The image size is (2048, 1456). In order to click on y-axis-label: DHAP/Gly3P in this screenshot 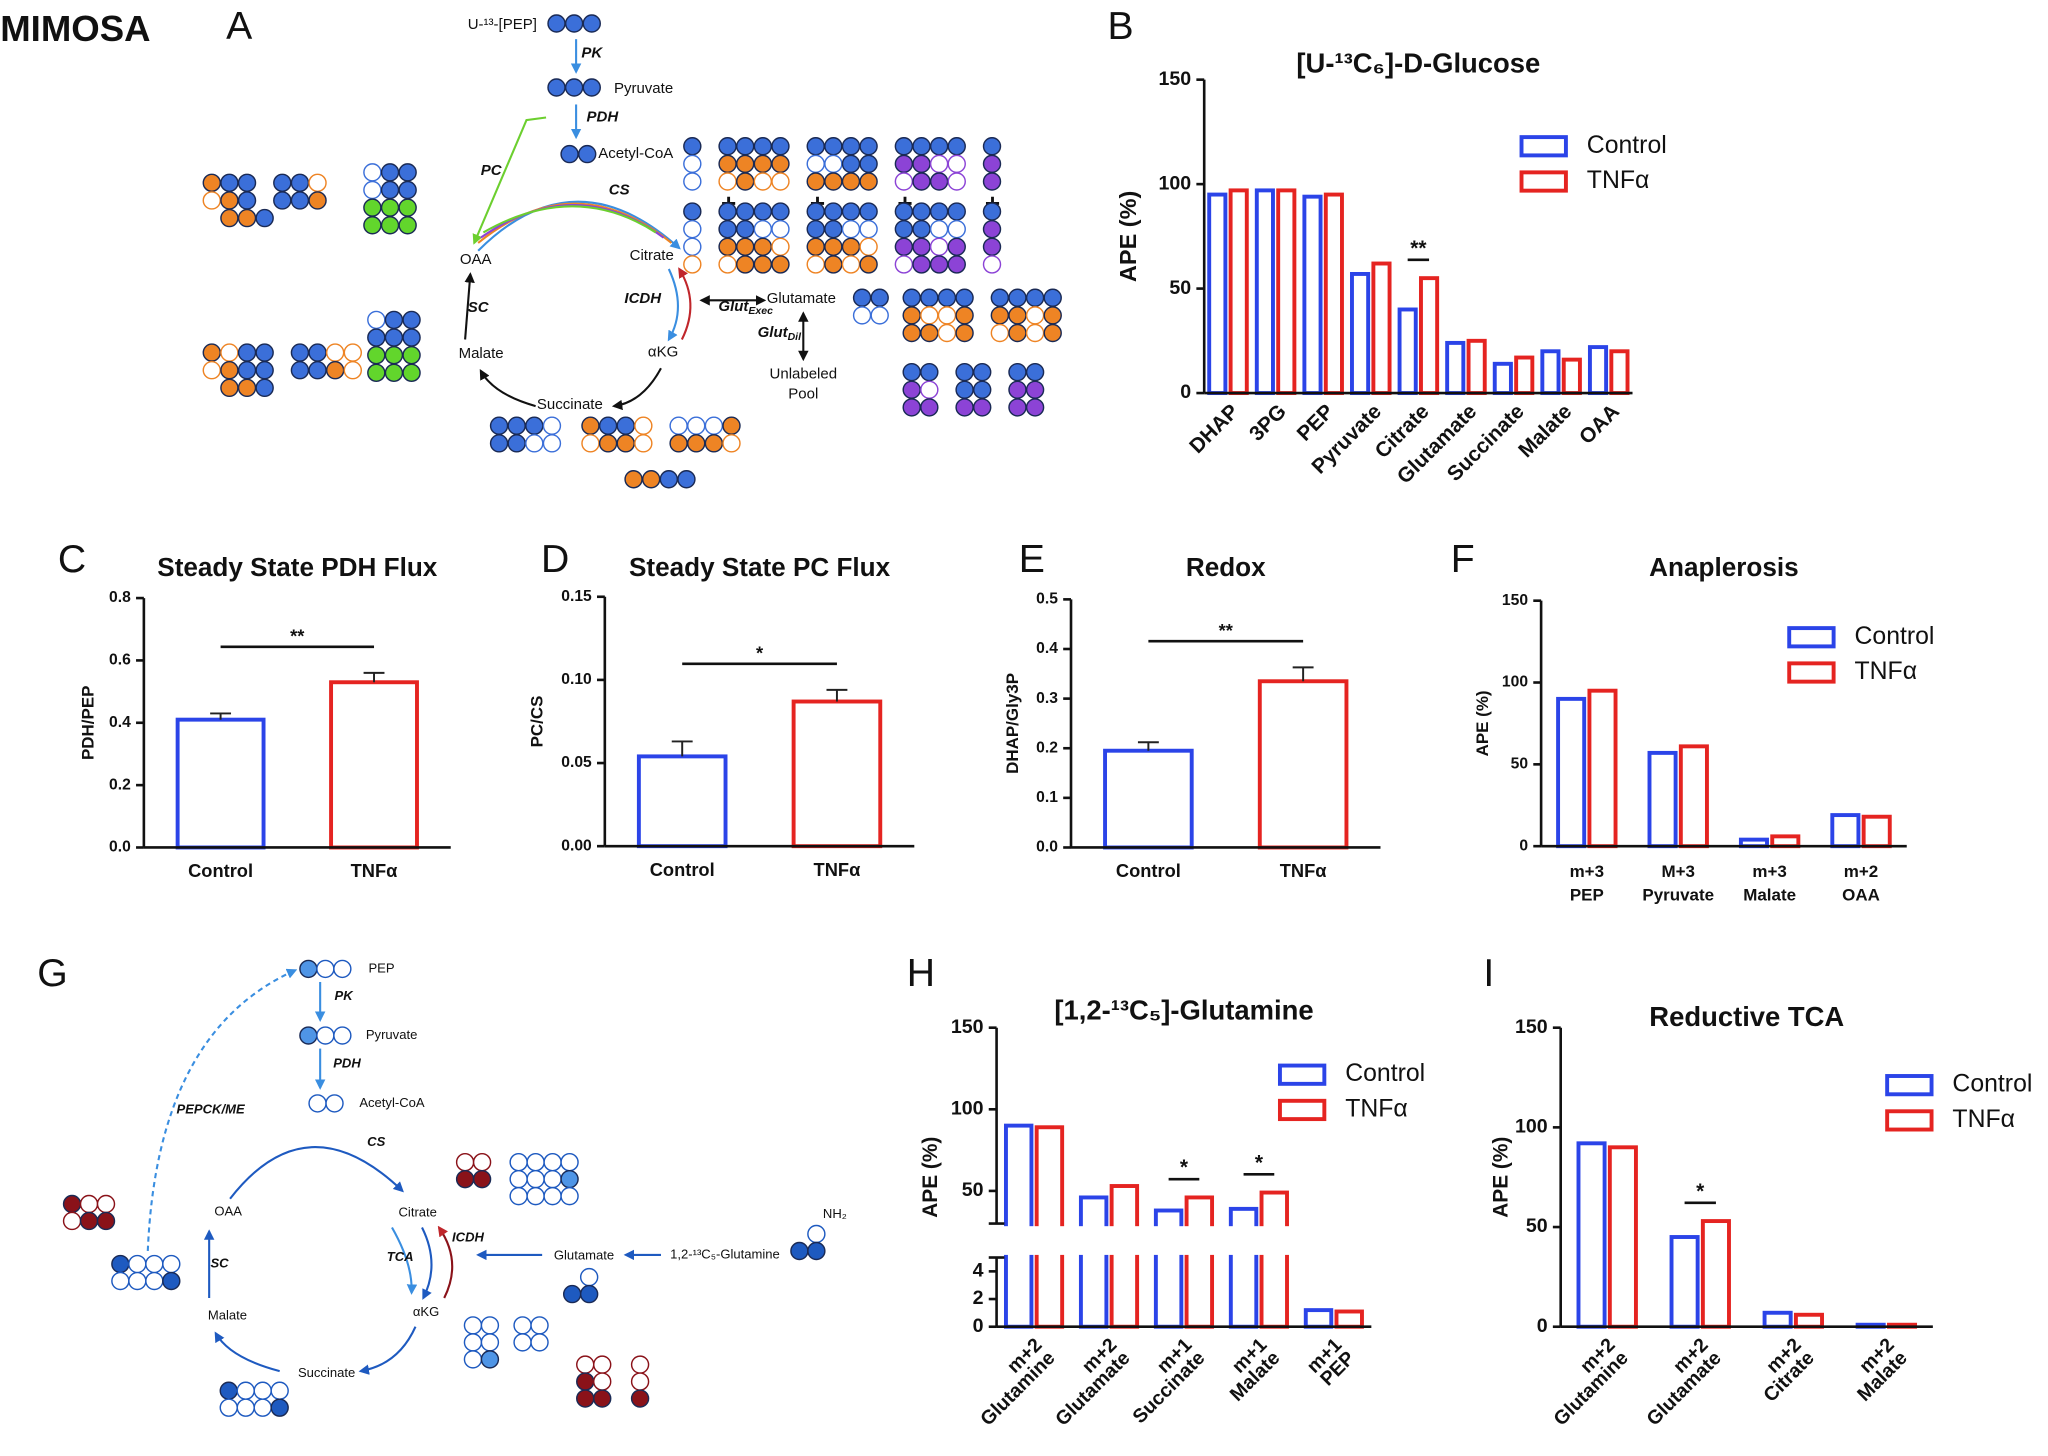, I will do `click(1012, 723)`.